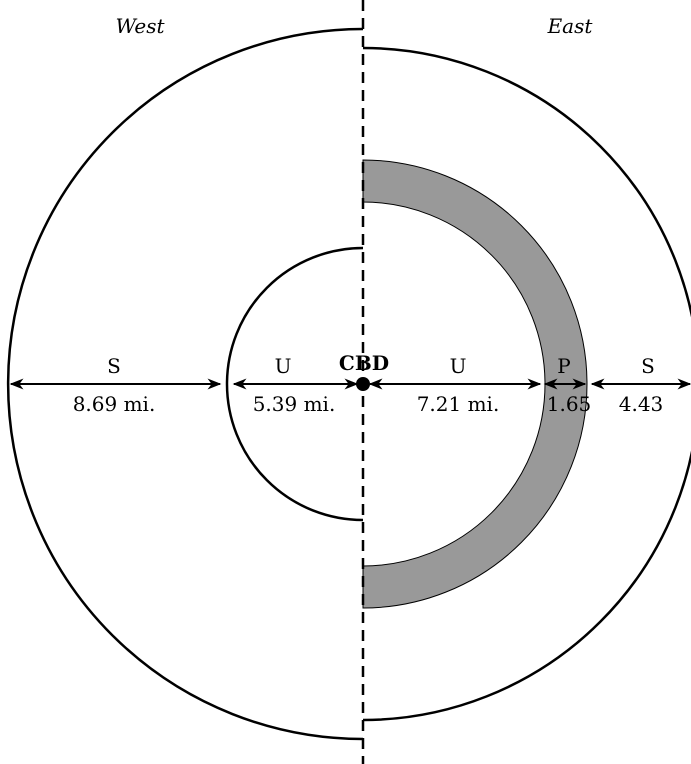  What do you see at coordinates (140, 26) in the screenshot?
I see `west-heading: West` at bounding box center [140, 26].